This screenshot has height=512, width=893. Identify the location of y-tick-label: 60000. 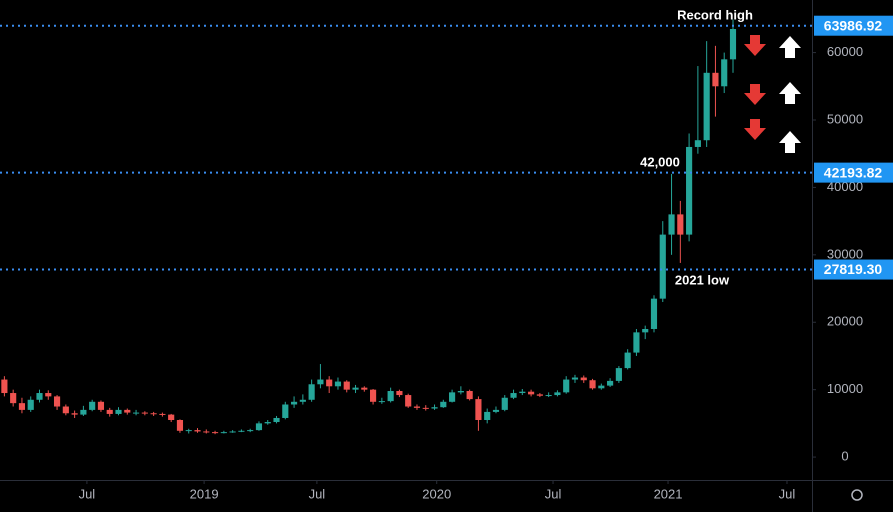
(845, 51).